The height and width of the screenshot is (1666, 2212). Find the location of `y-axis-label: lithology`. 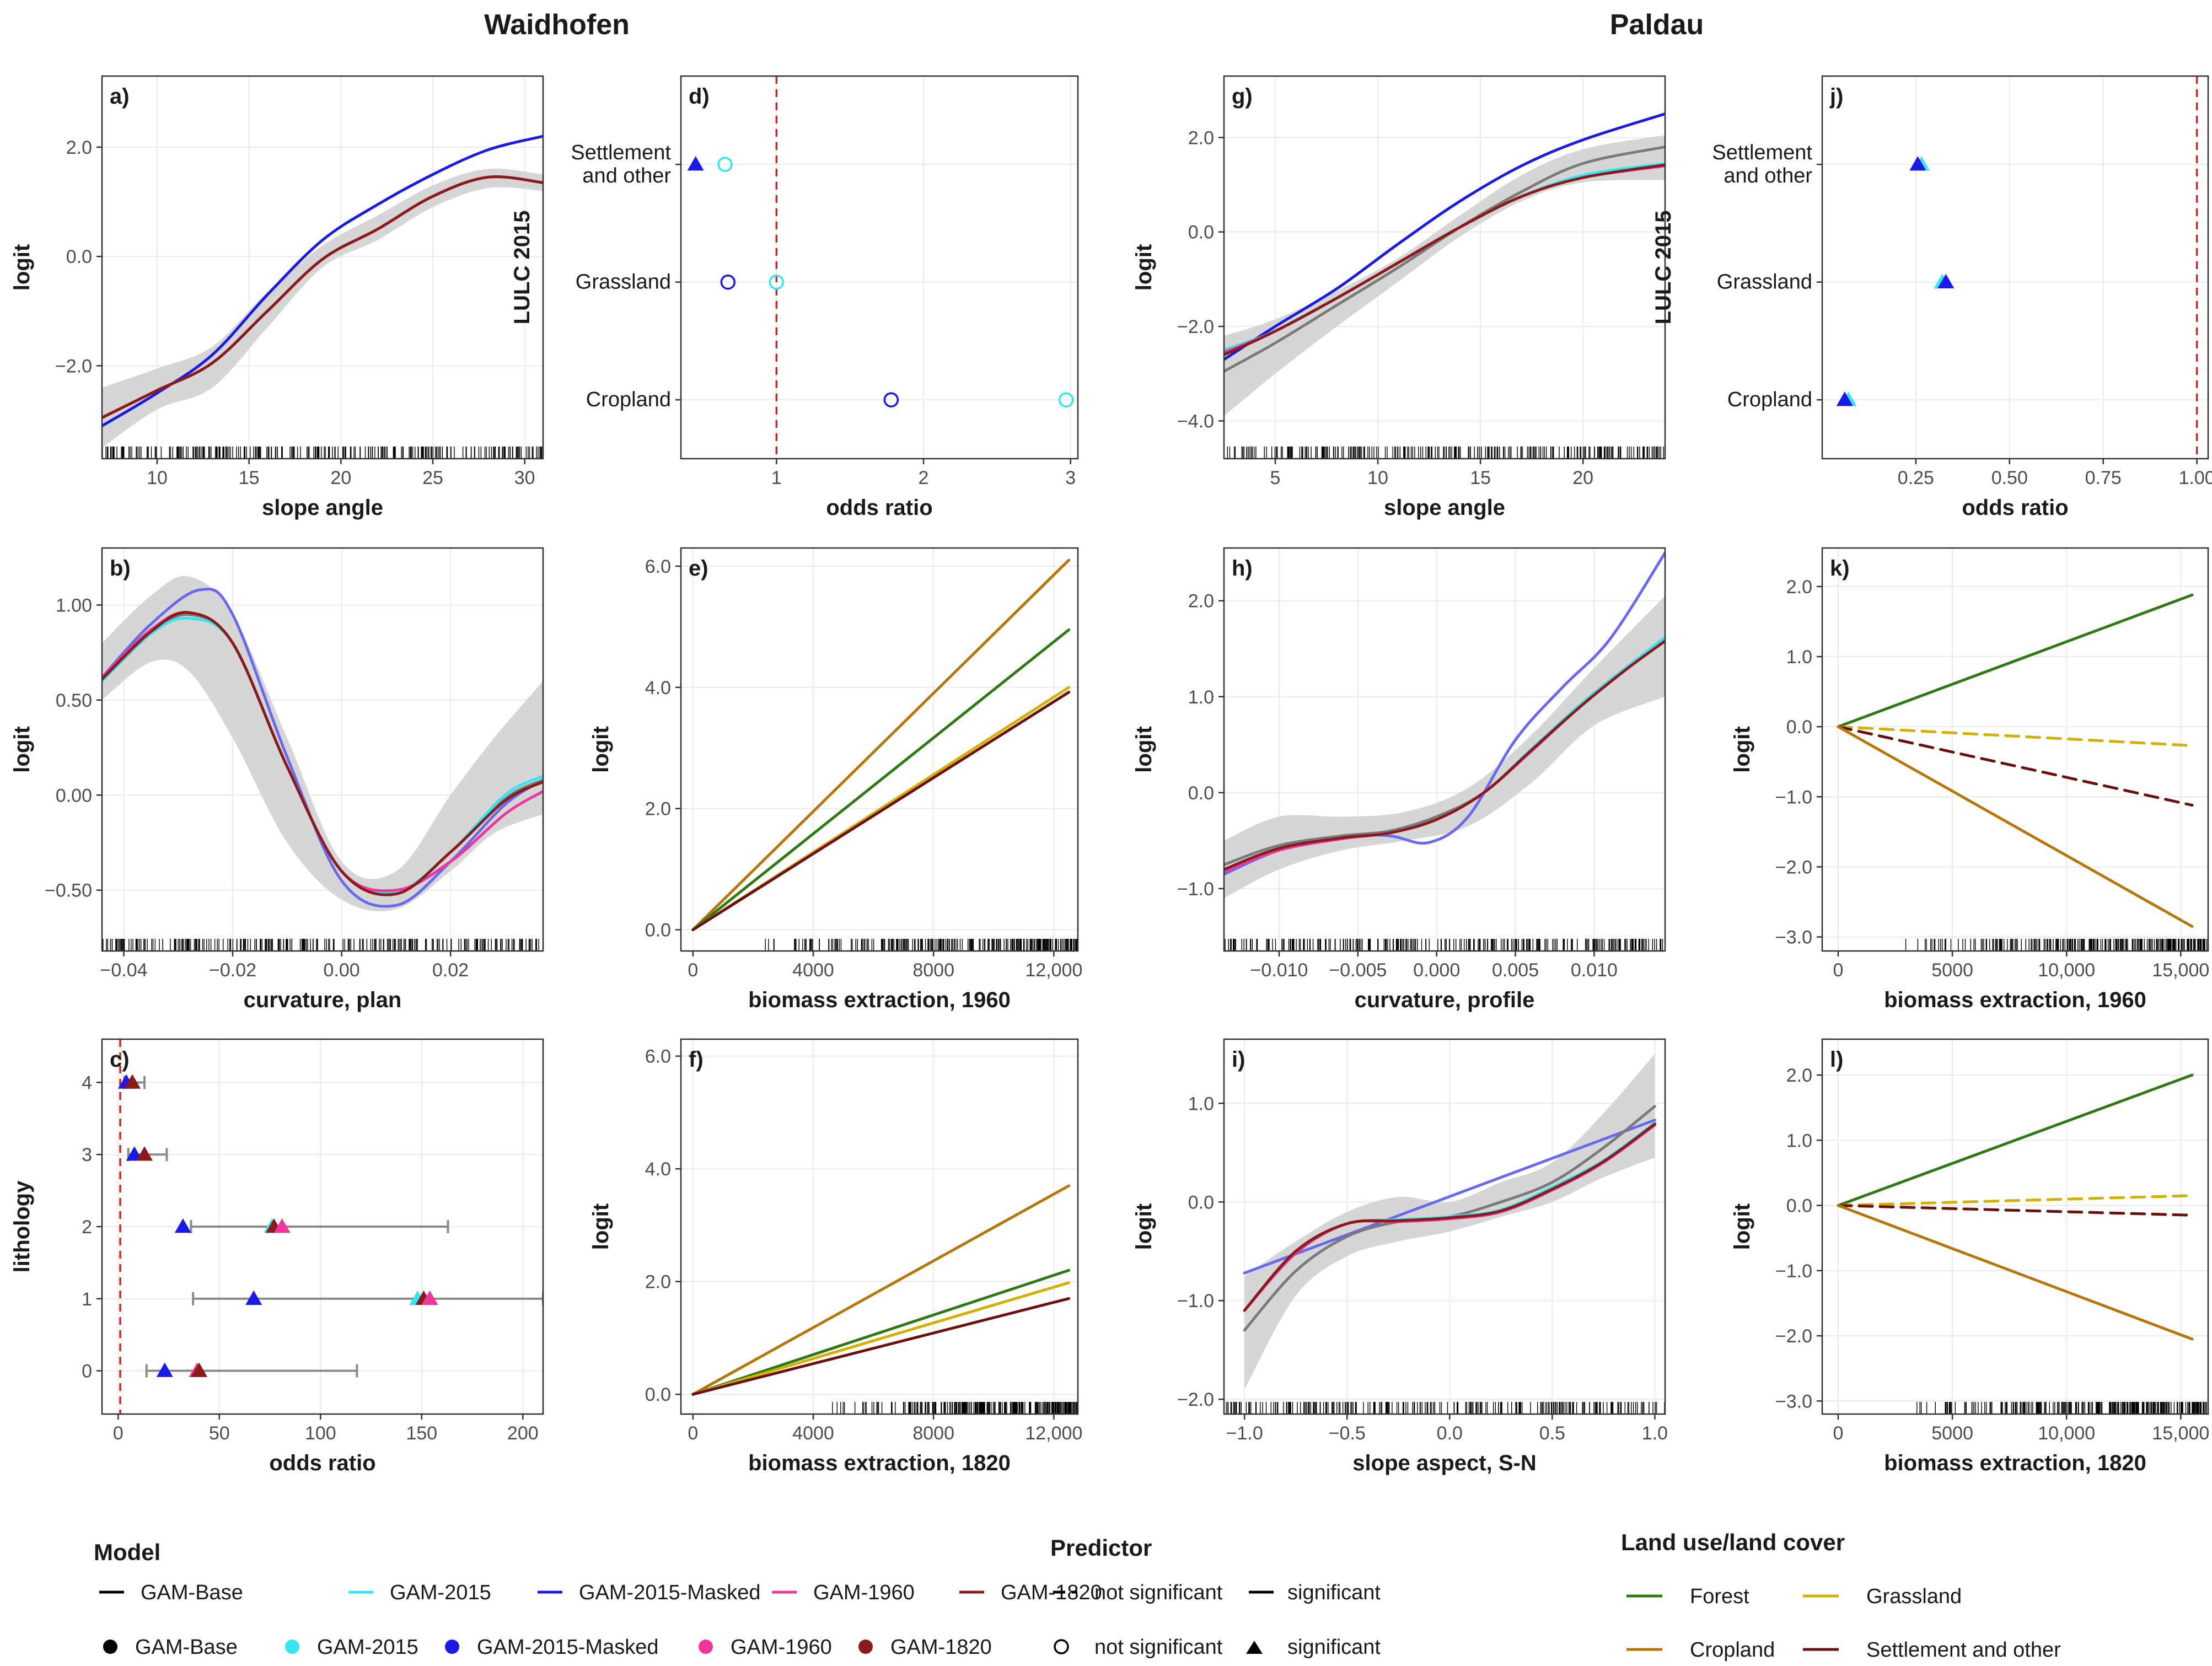

y-axis-label: lithology is located at coordinates (22, 1226).